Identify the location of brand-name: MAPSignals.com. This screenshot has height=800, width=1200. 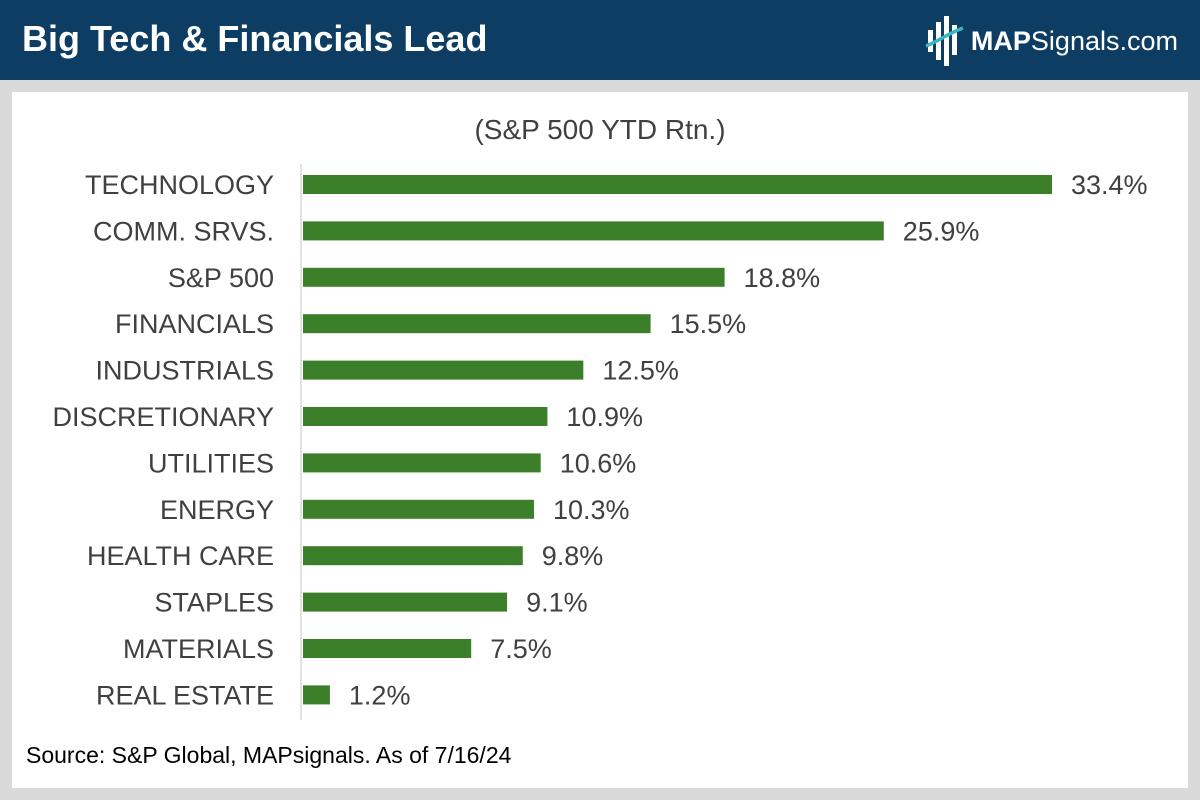
(1074, 41).